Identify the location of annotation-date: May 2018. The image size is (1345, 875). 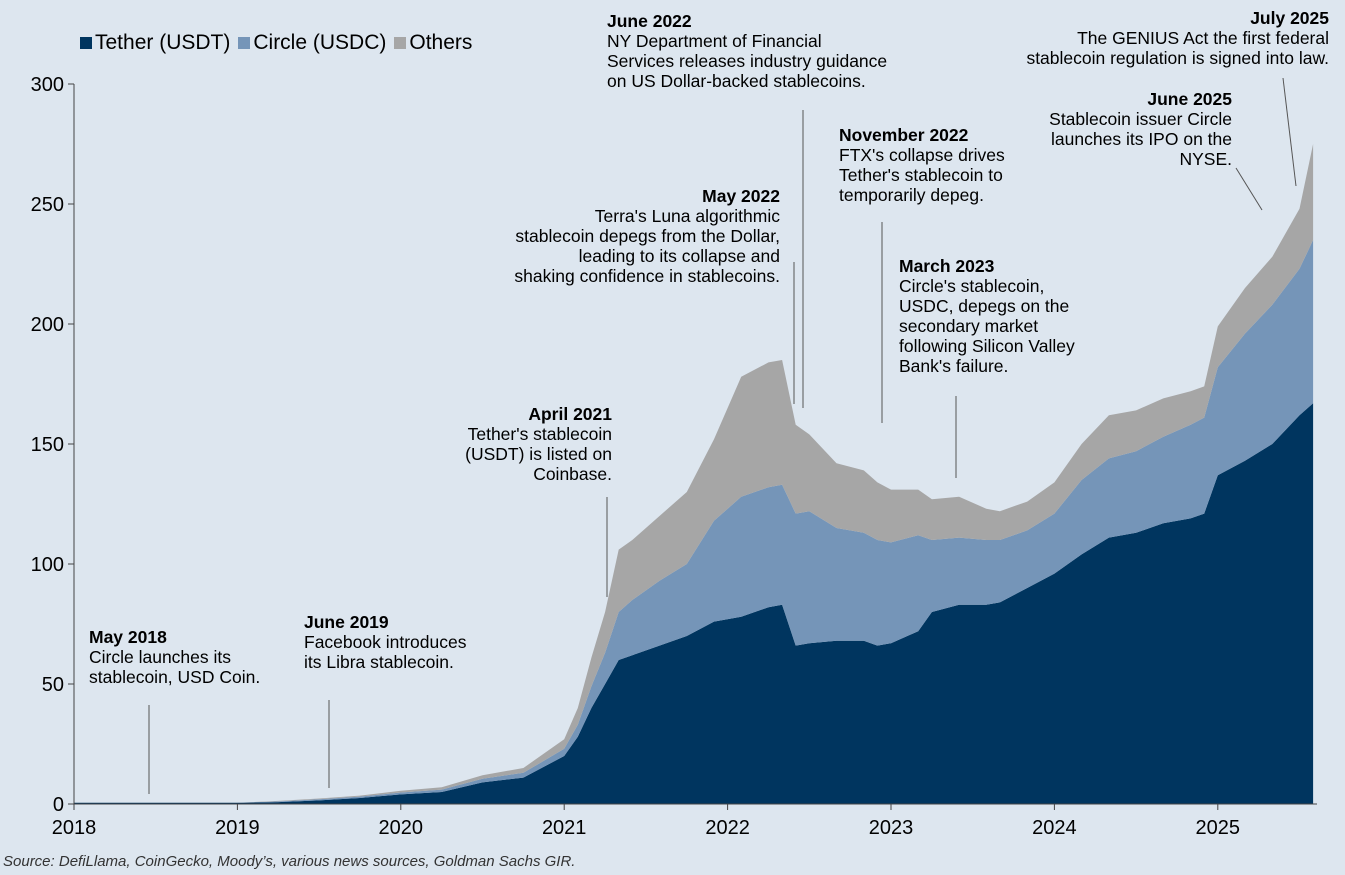
(128, 637).